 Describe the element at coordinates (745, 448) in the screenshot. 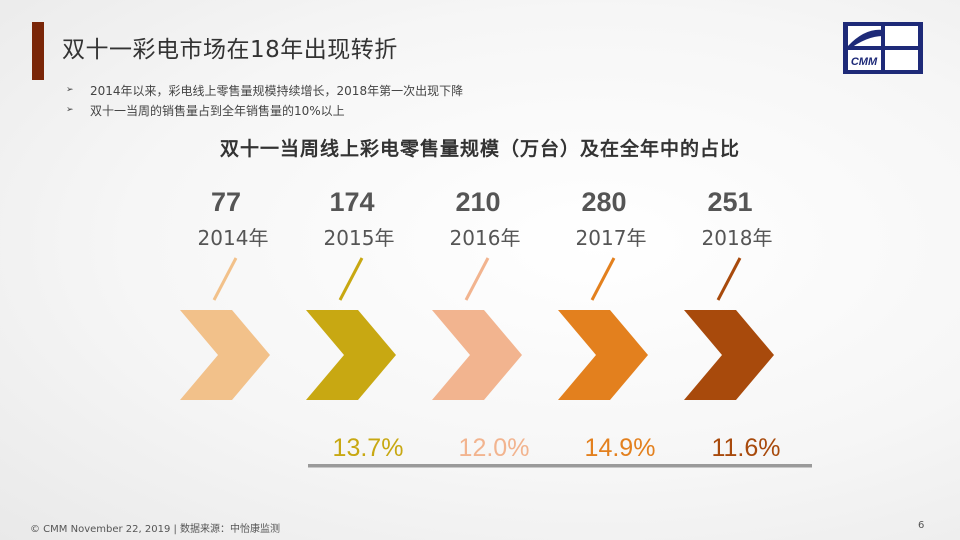

I see `share-label: 11.6%` at that location.